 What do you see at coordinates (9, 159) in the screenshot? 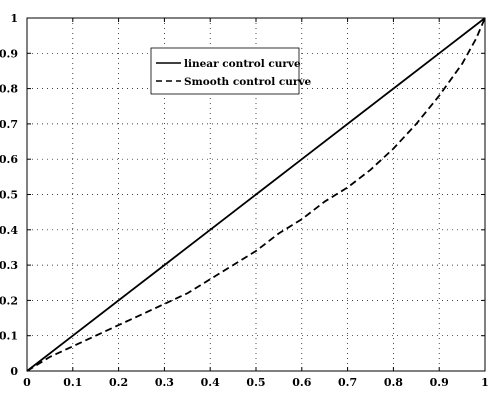
I see `y-tick-label: 0.6` at bounding box center [9, 159].